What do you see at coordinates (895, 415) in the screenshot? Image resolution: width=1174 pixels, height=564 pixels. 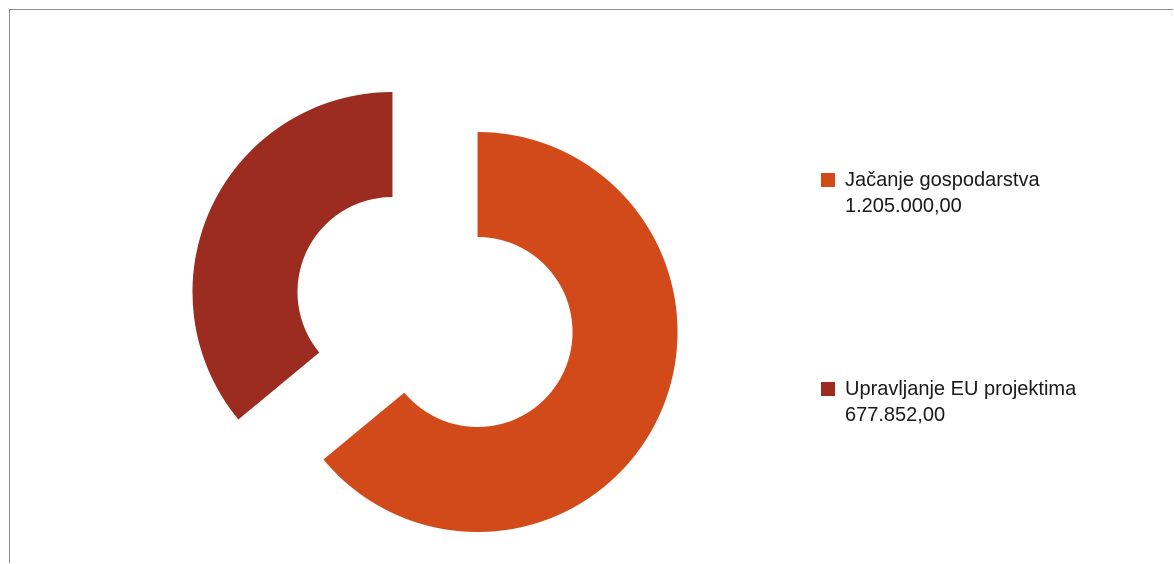 I see `legend-value: 677.852,00` at bounding box center [895, 415].